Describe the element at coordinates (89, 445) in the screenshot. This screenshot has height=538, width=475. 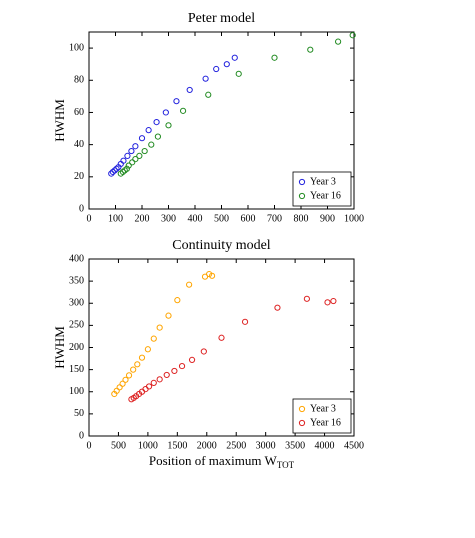
I see `x-tick-label: 0` at that location.